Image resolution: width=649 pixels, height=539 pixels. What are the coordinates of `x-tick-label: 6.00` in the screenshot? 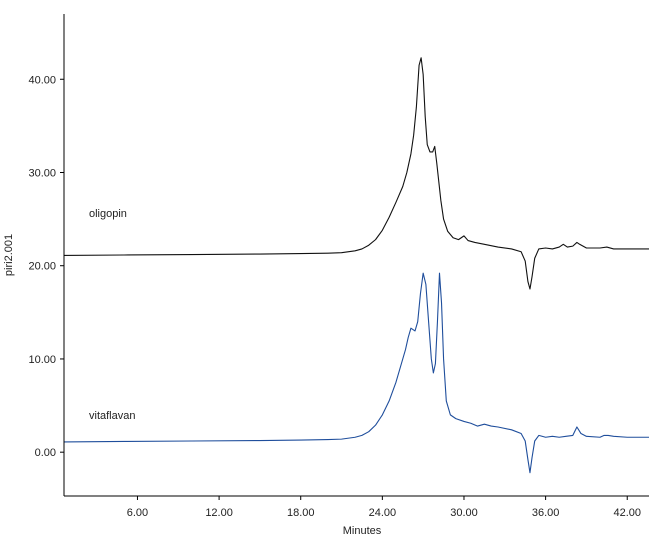 It's located at (137, 513).